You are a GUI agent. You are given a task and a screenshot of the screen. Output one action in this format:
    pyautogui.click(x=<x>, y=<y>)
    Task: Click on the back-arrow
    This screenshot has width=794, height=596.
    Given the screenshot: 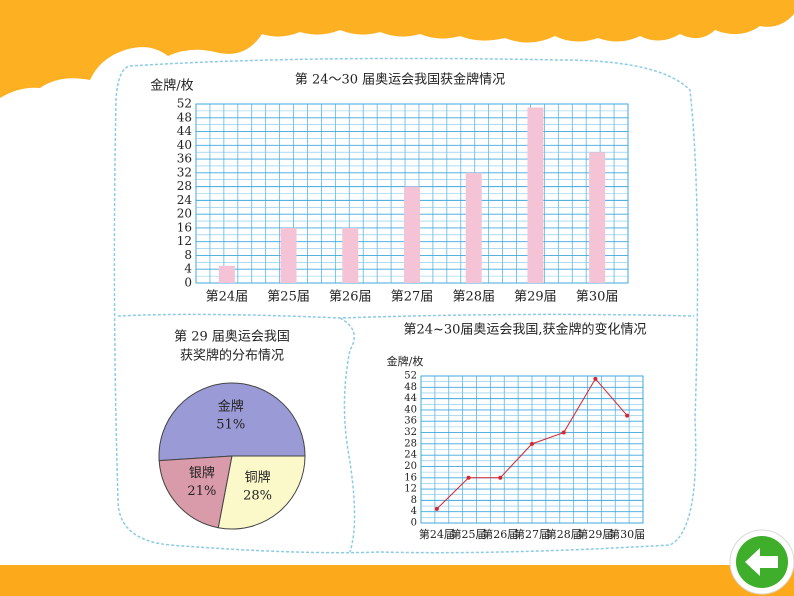 What is the action you would take?
    pyautogui.click(x=761, y=562)
    